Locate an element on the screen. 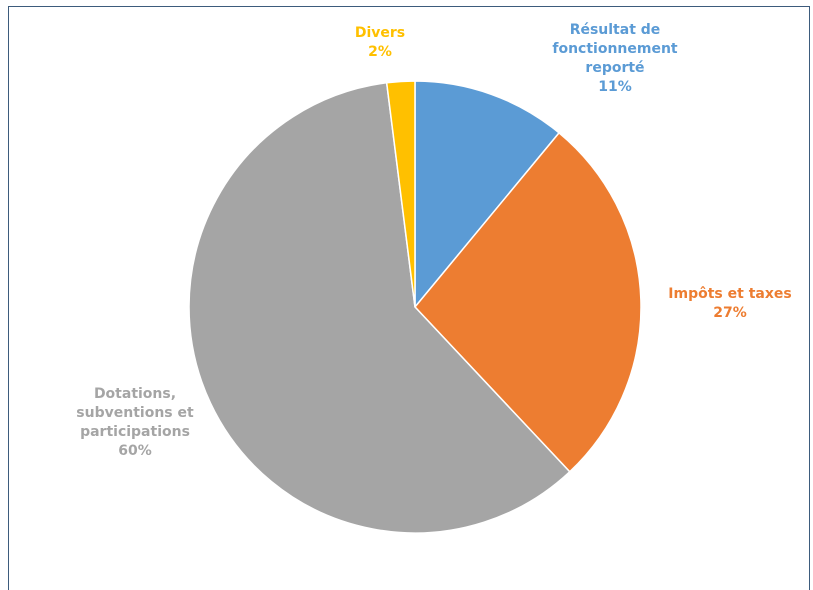  slice-label-divers-line-1: Divers is located at coordinates (380, 33).